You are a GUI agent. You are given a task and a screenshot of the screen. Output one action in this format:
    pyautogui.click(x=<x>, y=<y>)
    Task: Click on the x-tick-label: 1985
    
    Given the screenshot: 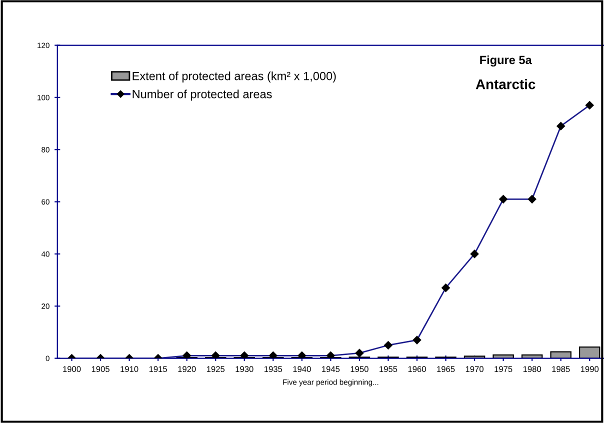 What is the action you would take?
    pyautogui.click(x=561, y=369)
    